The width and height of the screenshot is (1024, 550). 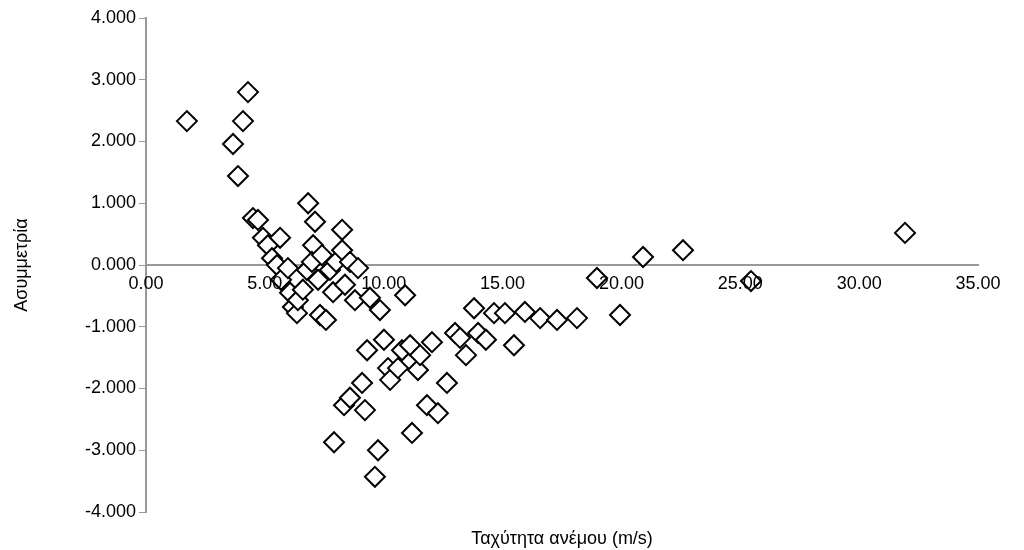 I want to click on x-tick-label: 35.00, so click(x=978, y=282).